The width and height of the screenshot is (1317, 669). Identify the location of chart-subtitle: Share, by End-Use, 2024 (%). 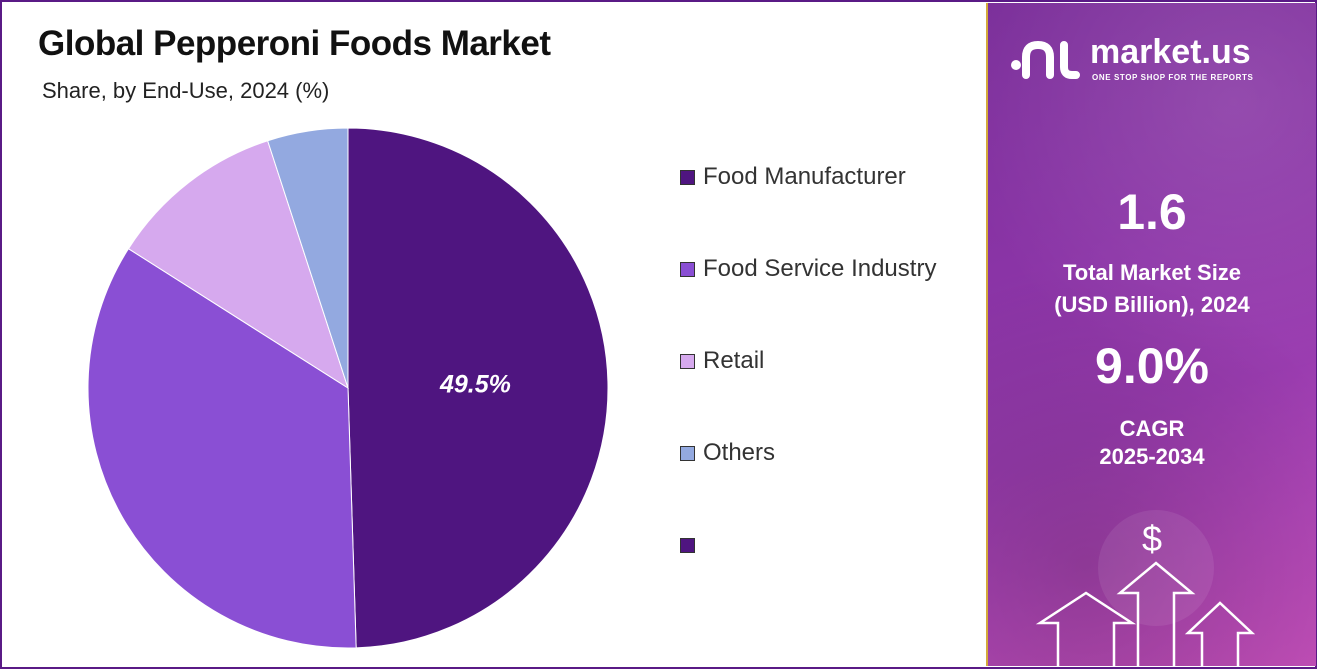
(186, 90).